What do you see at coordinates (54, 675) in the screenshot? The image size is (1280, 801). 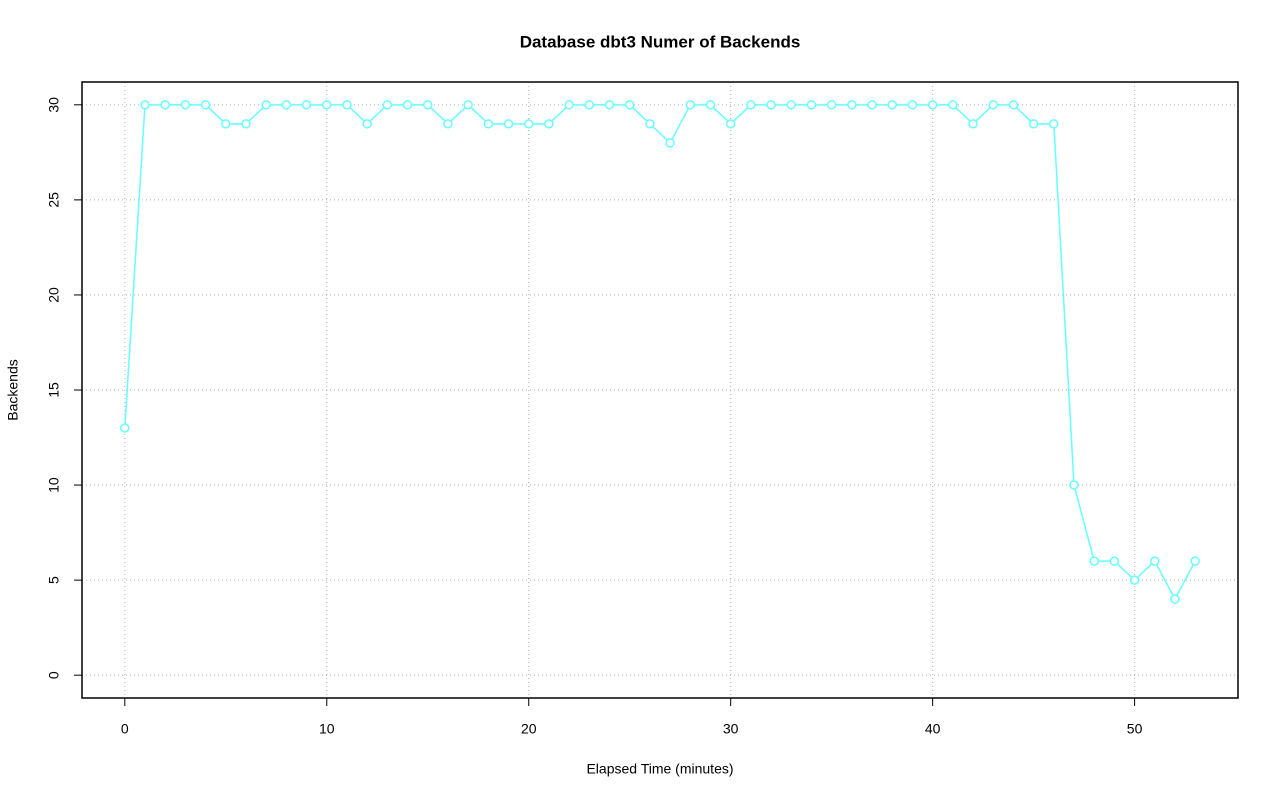 I see `y-tick-label: 0` at bounding box center [54, 675].